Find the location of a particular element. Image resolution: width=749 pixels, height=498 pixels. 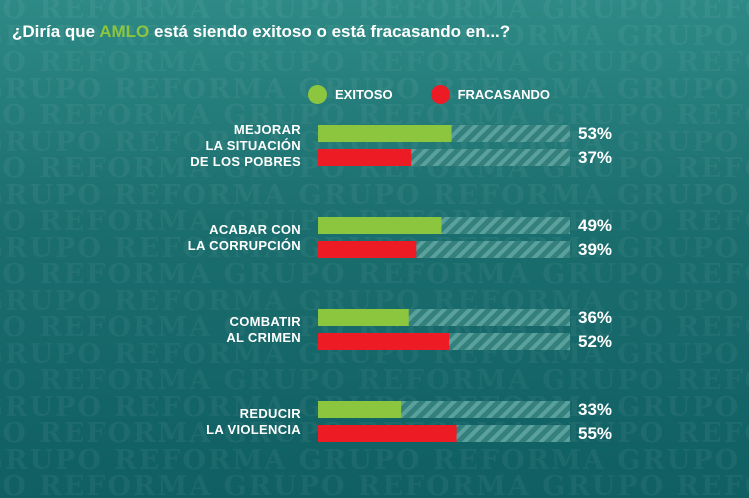

data-label: 55% is located at coordinates (595, 433).